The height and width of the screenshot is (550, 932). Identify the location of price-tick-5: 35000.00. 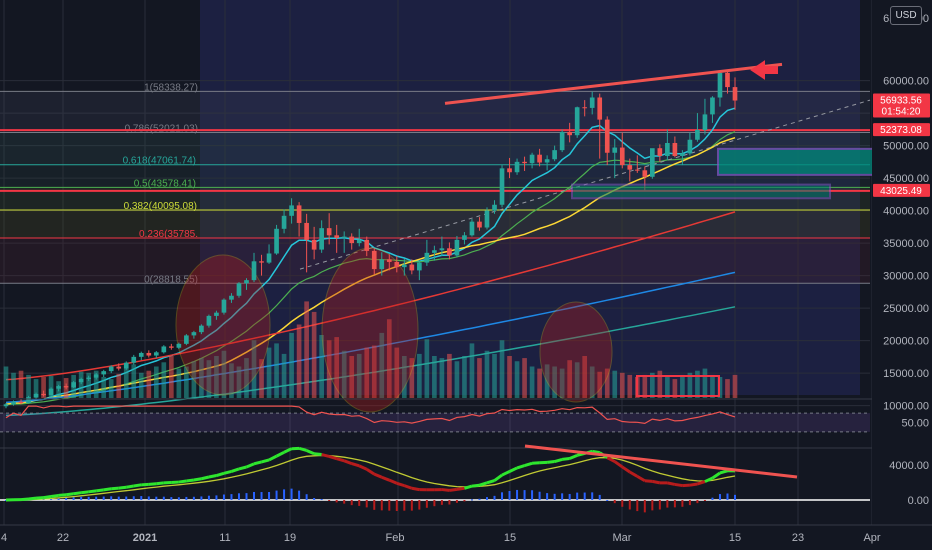
(906, 244).